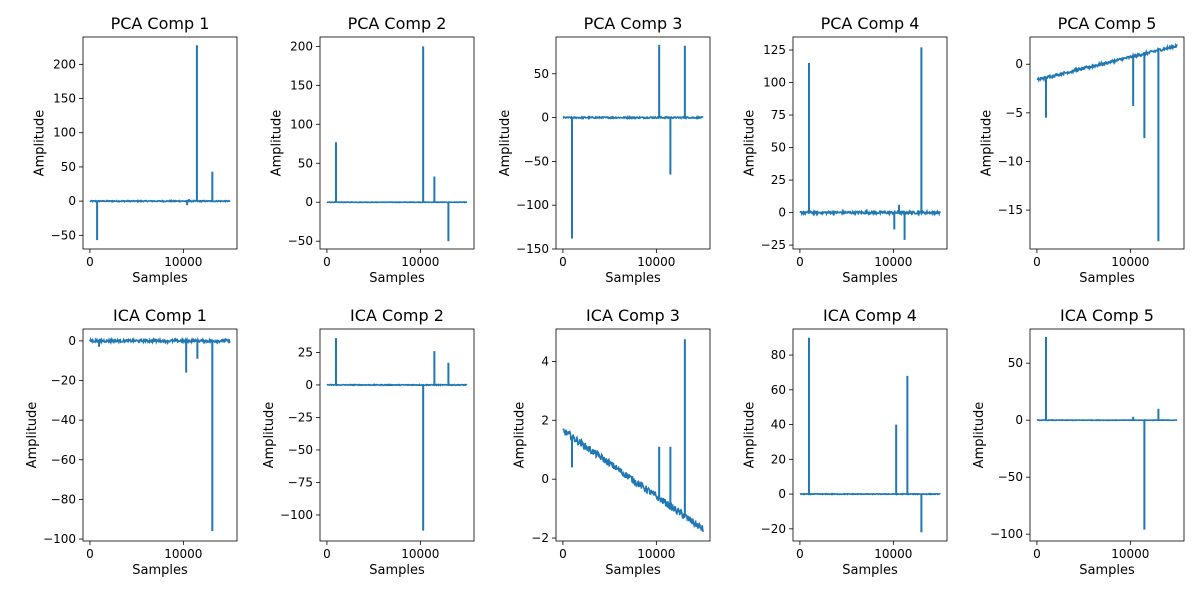 Image resolution: width=1200 pixels, height=600 pixels. Describe the element at coordinates (1107, 315) in the screenshot. I see `subplot-title: ICA Comp 5` at that location.